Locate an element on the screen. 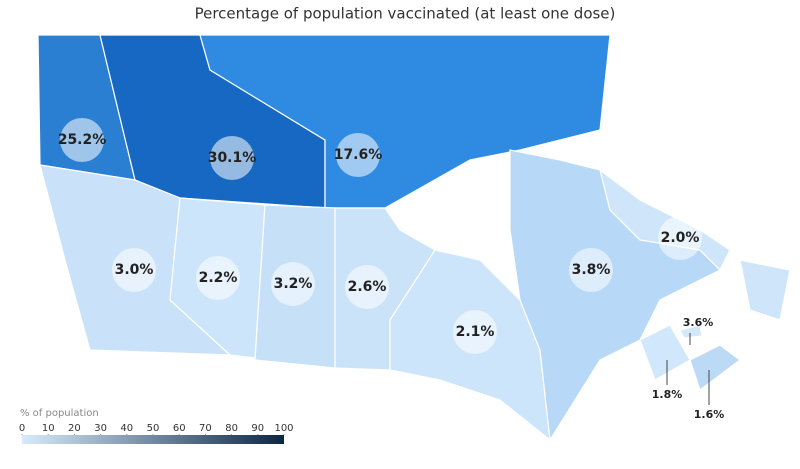 The height and width of the screenshot is (469, 800). value-label: 2.0% is located at coordinates (680, 238).